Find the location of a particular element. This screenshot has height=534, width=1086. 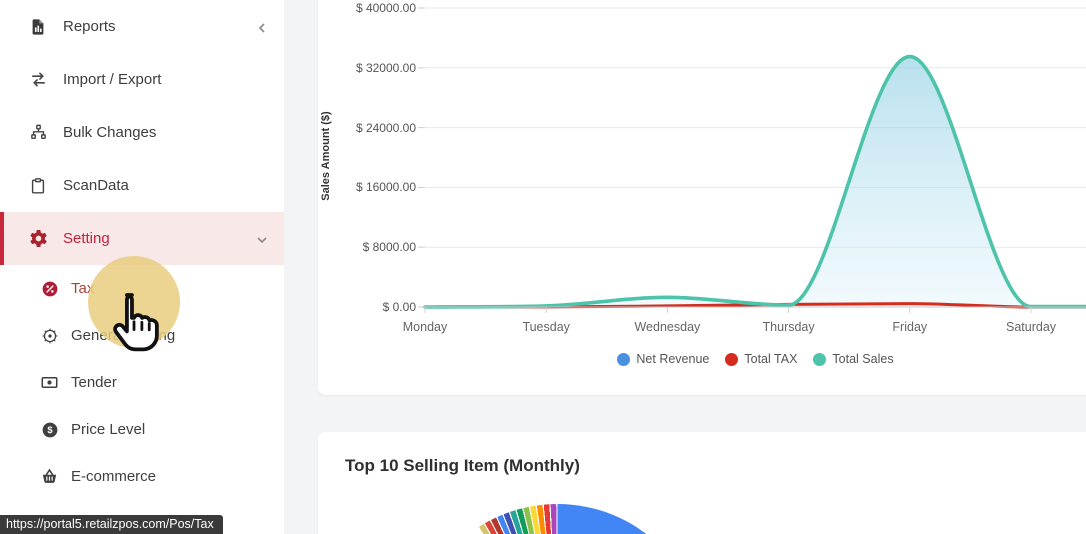

sidebar-item-price-level: $ Price Level is located at coordinates (142, 429).